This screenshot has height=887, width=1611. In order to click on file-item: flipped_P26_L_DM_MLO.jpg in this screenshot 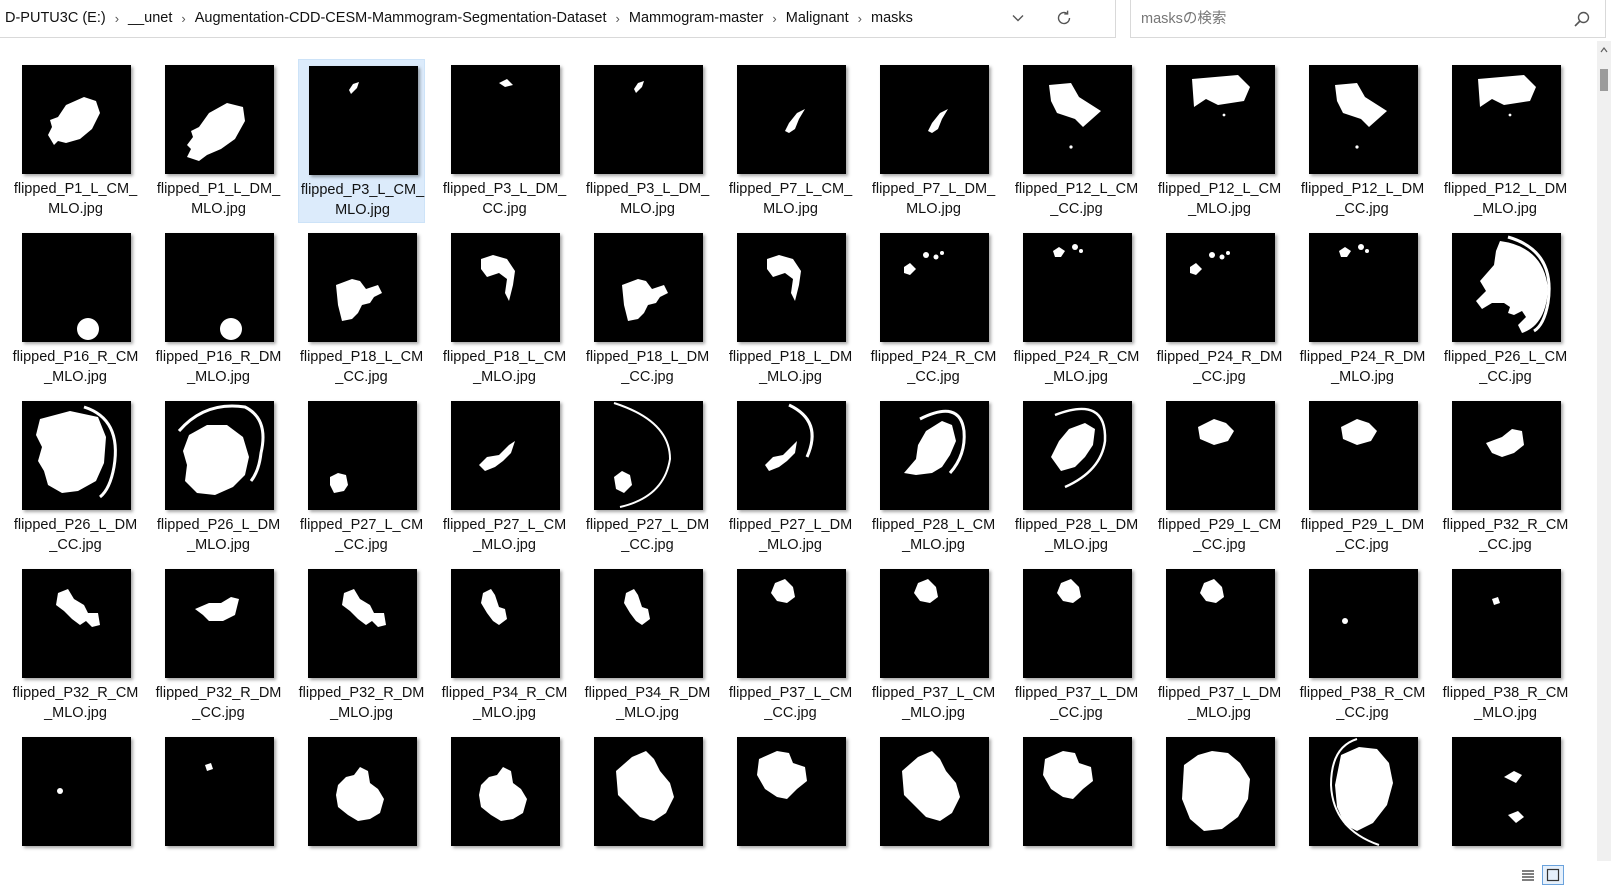, I will do `click(218, 477)`.